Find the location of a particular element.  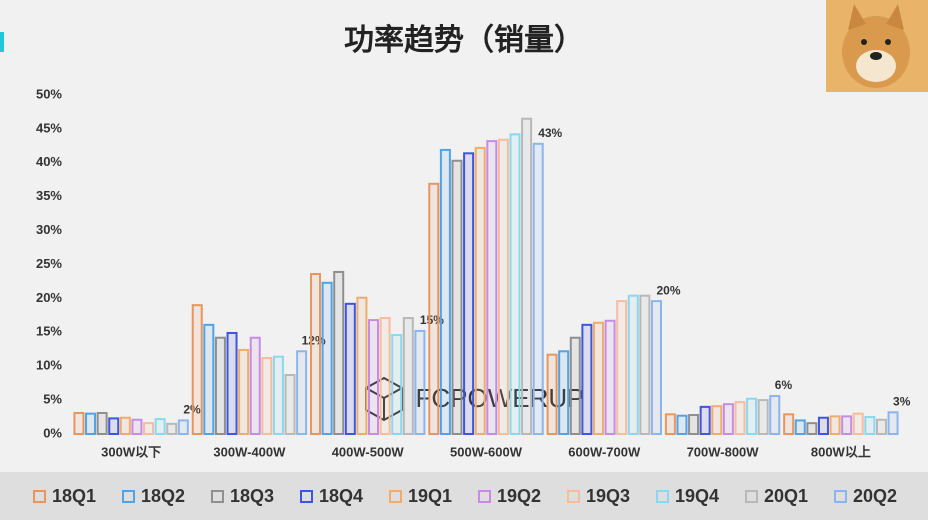

x-tick-label: 300W-400W is located at coordinates (249, 451).